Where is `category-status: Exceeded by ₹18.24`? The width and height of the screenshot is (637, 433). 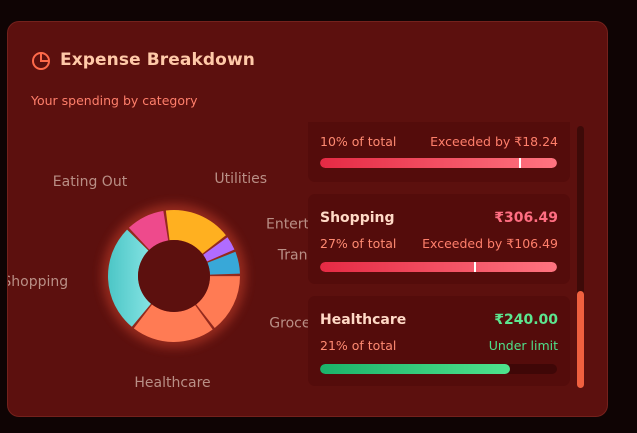 category-status: Exceeded by ₹18.24 is located at coordinates (494, 141).